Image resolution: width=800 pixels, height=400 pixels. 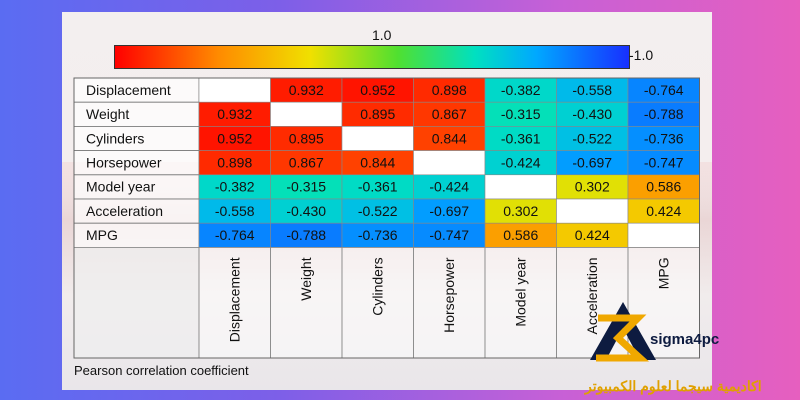 I want to click on column-label: Weight, so click(x=306, y=278).